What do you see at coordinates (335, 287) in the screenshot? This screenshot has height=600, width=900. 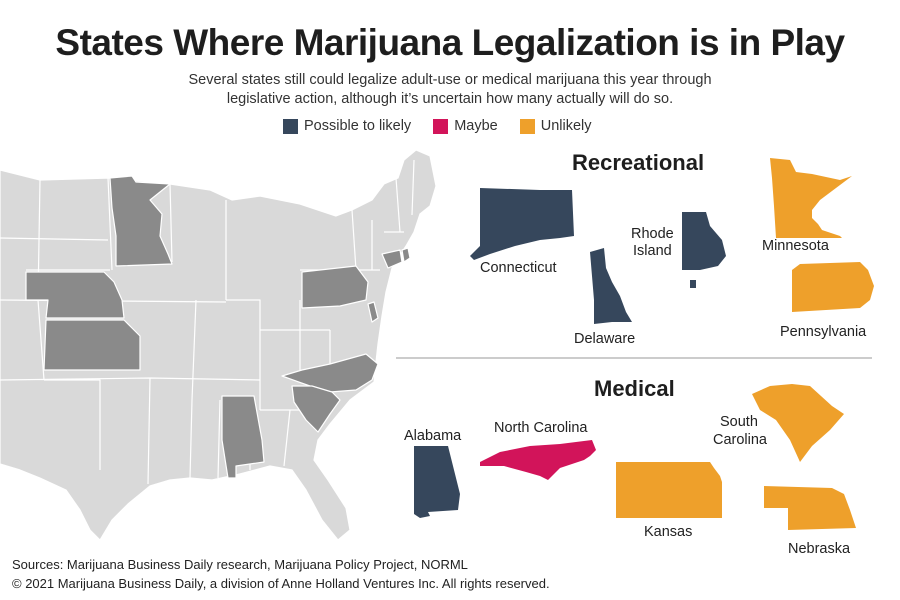 I see `map-state-pennsylvania` at bounding box center [335, 287].